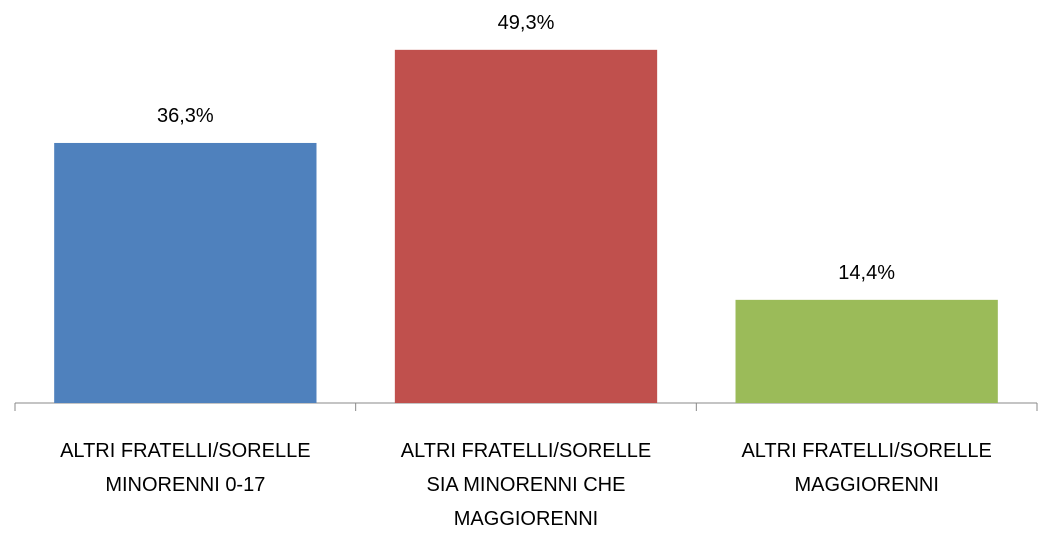 This screenshot has width=1053, height=538. I want to click on value-label: 49,3%, so click(526, 23).